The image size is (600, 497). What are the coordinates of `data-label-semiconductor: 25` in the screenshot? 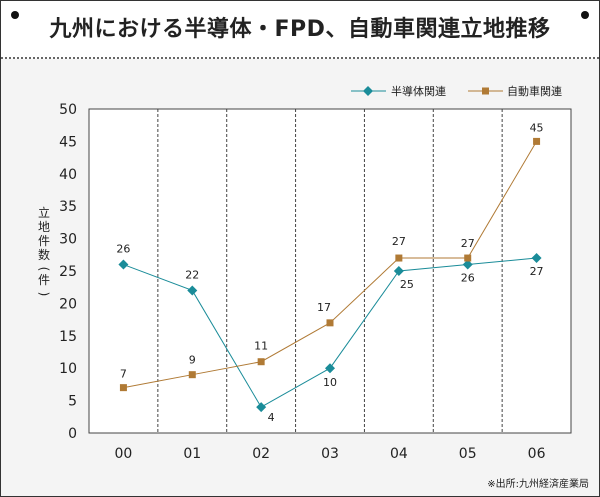 It's located at (407, 284).